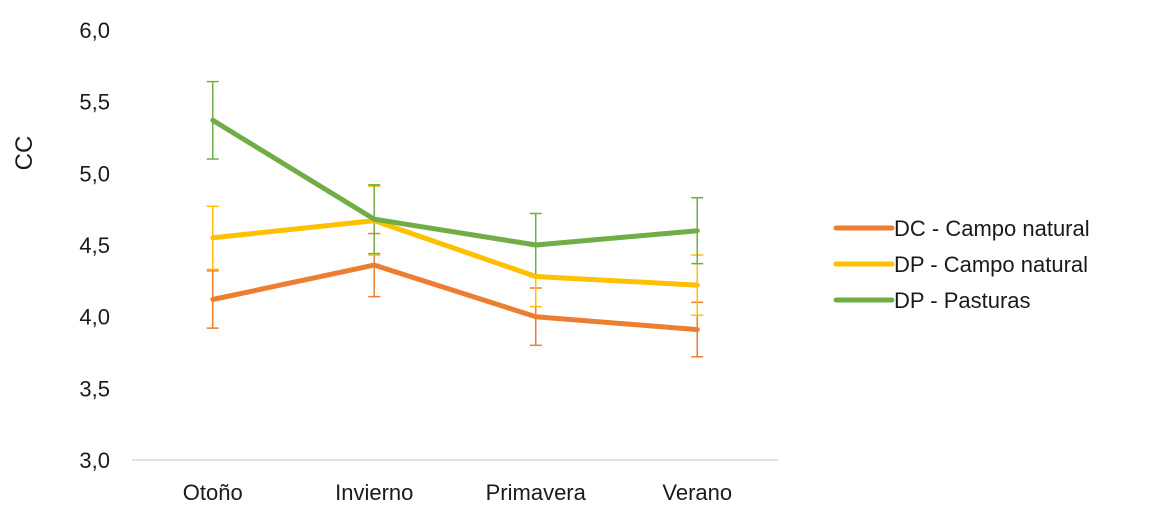 The image size is (1156, 508). Describe the element at coordinates (94, 388) in the screenshot. I see `y-tick-label: 3,5` at that location.